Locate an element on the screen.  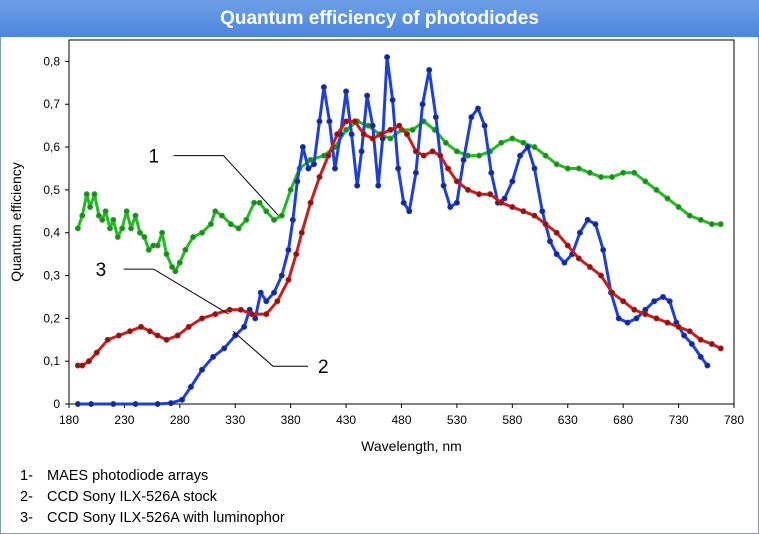
chart-title-bar: Quantum efficiency of photodiodes is located at coordinates (379, 18).